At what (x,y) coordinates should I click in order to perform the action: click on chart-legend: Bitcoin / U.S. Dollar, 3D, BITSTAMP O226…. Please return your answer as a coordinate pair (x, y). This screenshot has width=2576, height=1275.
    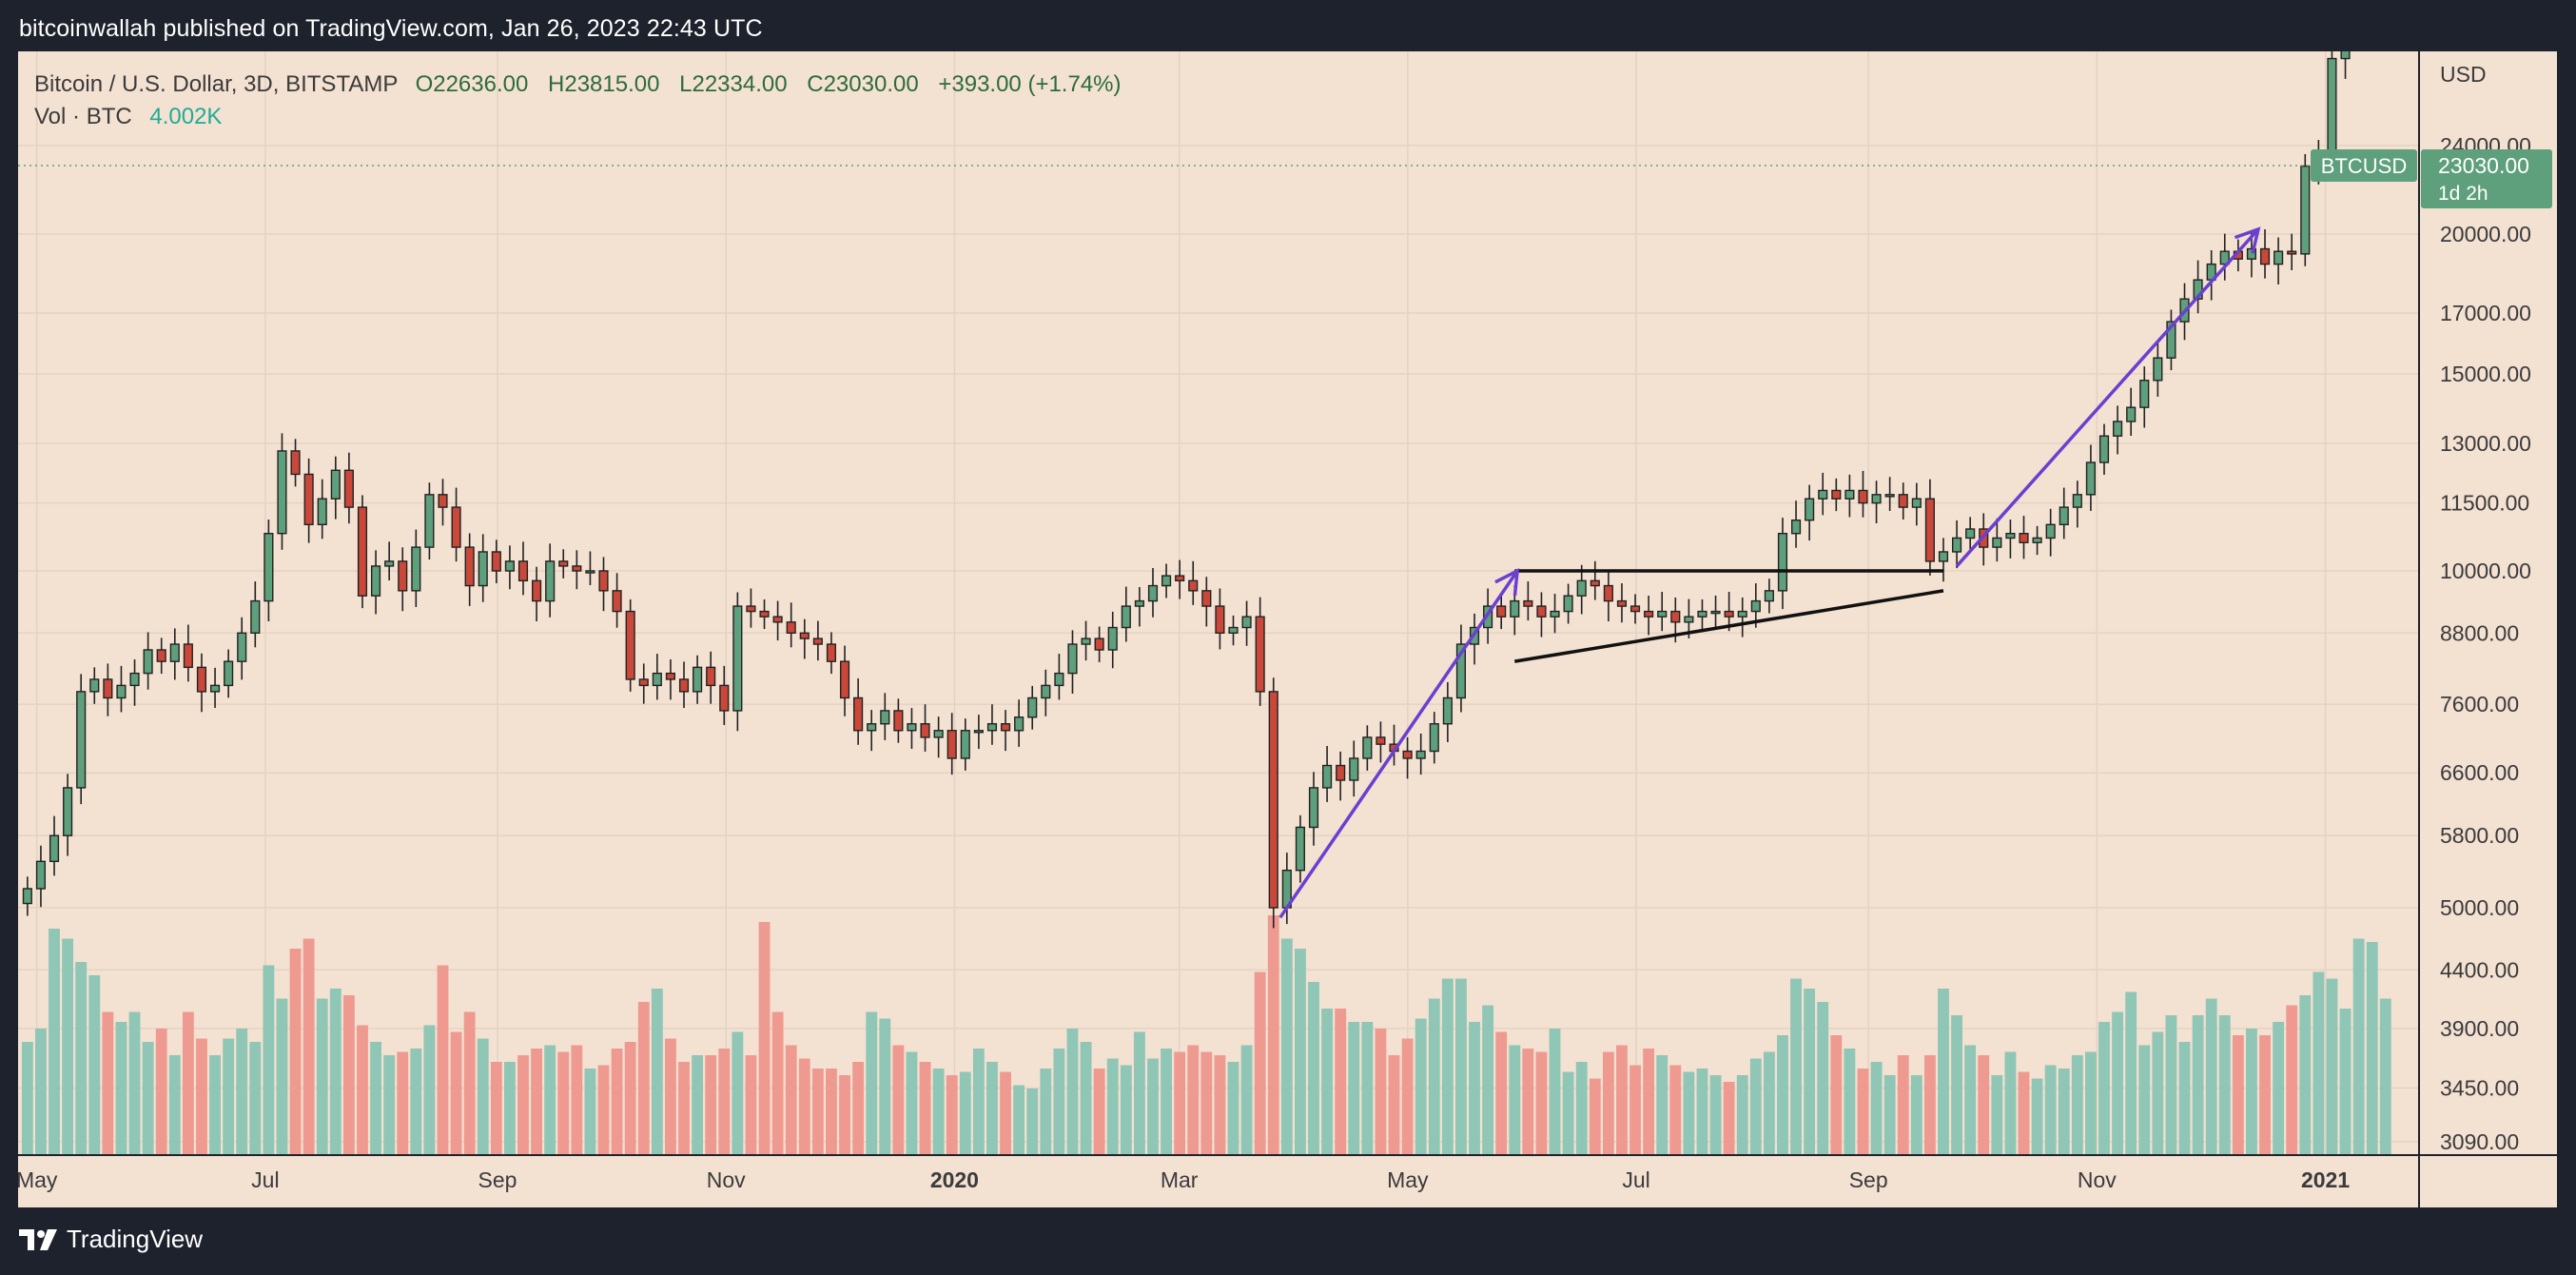
    Looking at the image, I should click on (584, 101).